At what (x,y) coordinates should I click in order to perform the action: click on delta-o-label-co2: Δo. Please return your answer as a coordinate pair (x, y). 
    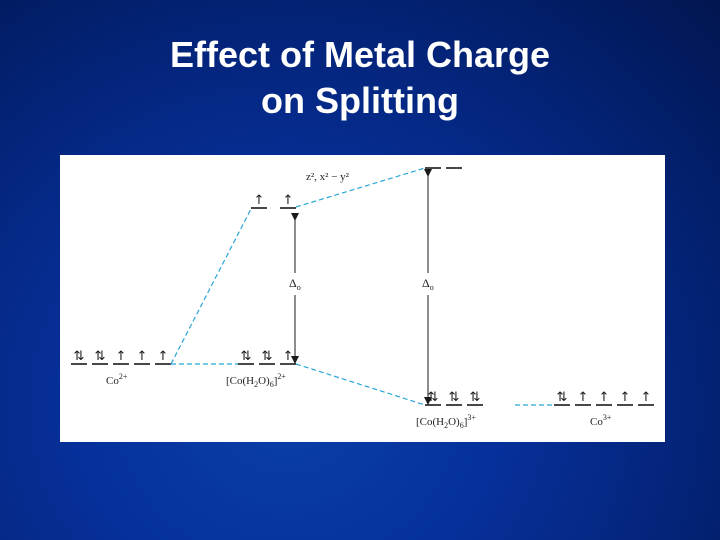
    Looking at the image, I should click on (295, 284).